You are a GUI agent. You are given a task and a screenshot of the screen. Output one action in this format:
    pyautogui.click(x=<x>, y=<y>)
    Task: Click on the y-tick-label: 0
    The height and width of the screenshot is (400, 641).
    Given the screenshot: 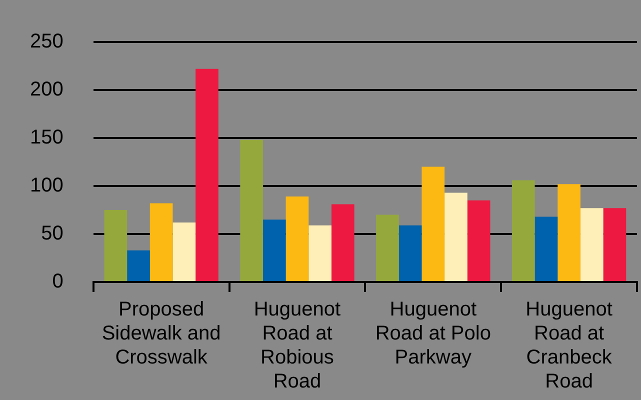 What is the action you would take?
    pyautogui.click(x=58, y=281)
    